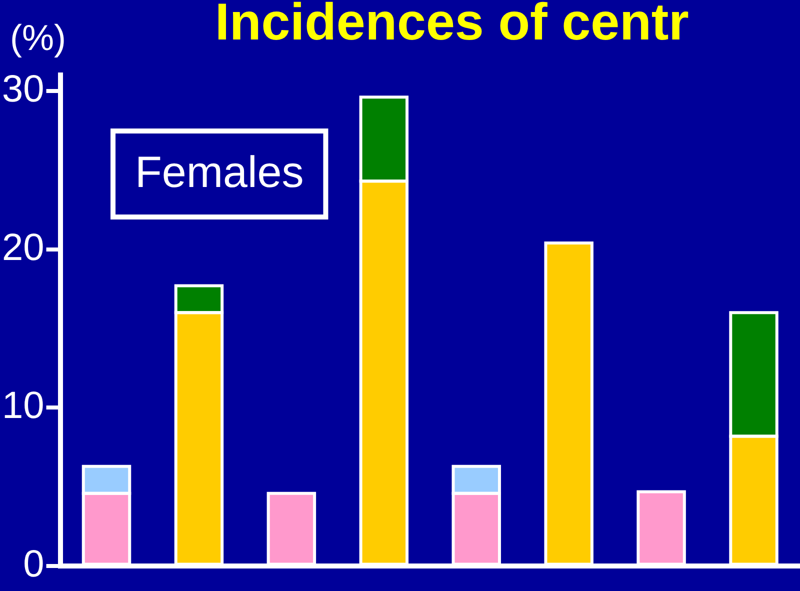 This screenshot has width=800, height=591. What do you see at coordinates (219, 173) in the screenshot?
I see `annotation: Females` at bounding box center [219, 173].